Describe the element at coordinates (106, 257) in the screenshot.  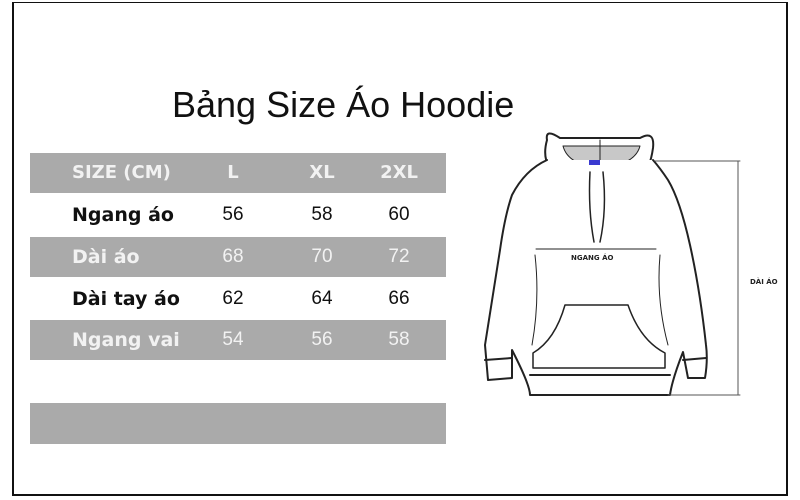
I see `row-label: Dài áo` at that location.